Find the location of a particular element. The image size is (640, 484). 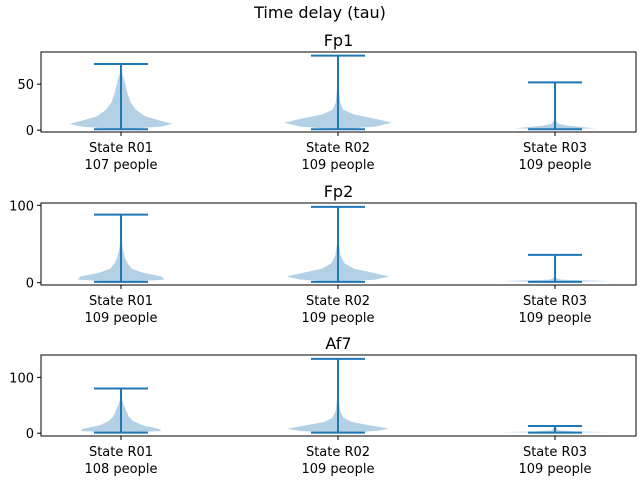

subplot-title: Fp1 is located at coordinates (339, 40).